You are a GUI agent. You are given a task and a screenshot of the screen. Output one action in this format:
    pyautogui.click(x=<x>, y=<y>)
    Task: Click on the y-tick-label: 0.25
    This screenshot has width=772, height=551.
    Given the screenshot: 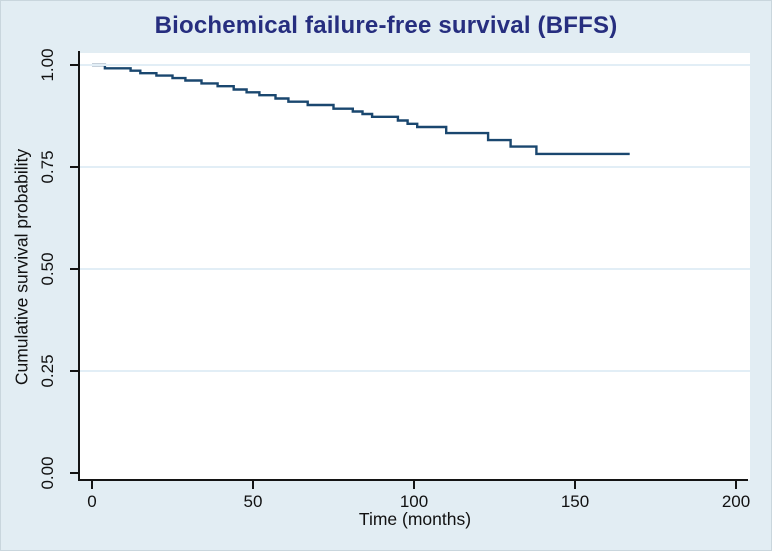 What is the action you would take?
    pyautogui.click(x=47, y=371)
    